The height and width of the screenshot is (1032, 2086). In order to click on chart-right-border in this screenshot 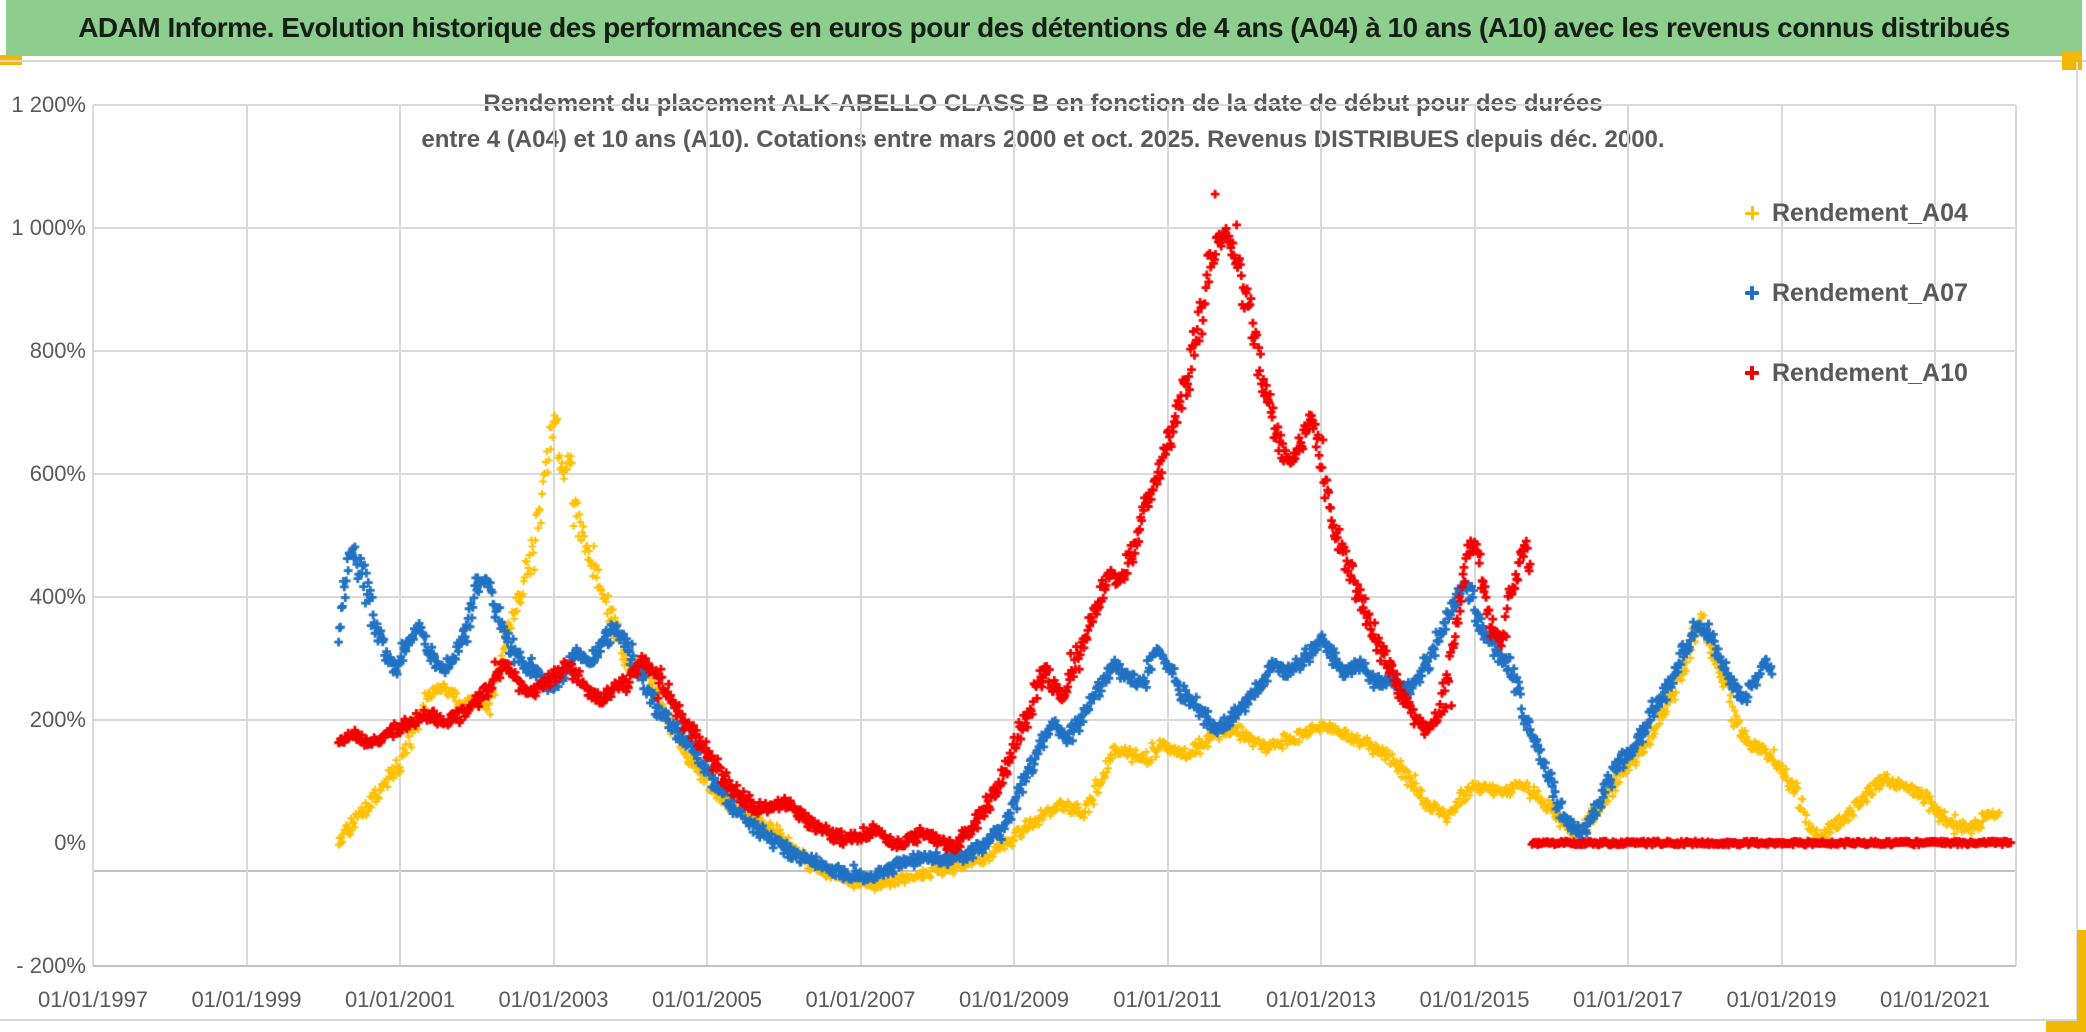, I will do `click(2077, 541)`.